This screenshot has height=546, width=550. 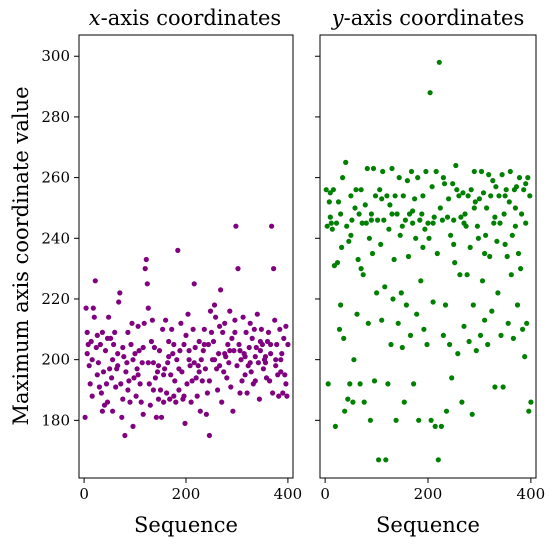 I want to click on y-tick-label: 240, so click(x=55, y=238).